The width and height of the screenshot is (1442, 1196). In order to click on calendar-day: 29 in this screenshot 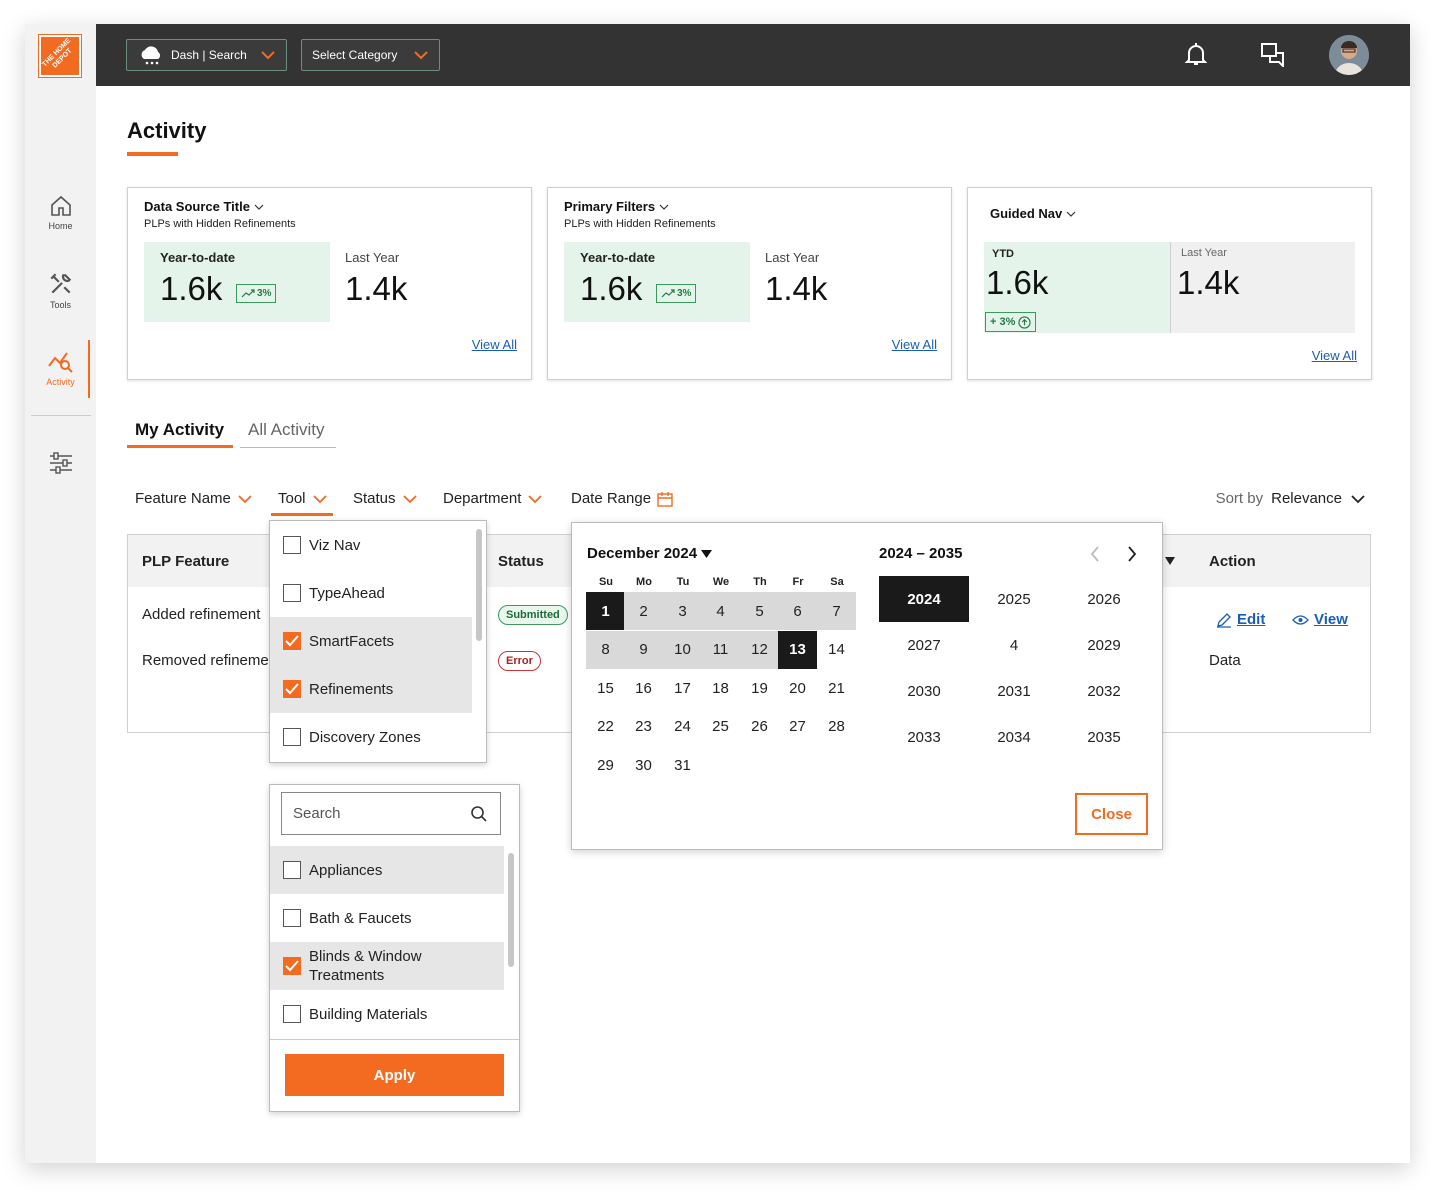, I will do `click(605, 765)`.